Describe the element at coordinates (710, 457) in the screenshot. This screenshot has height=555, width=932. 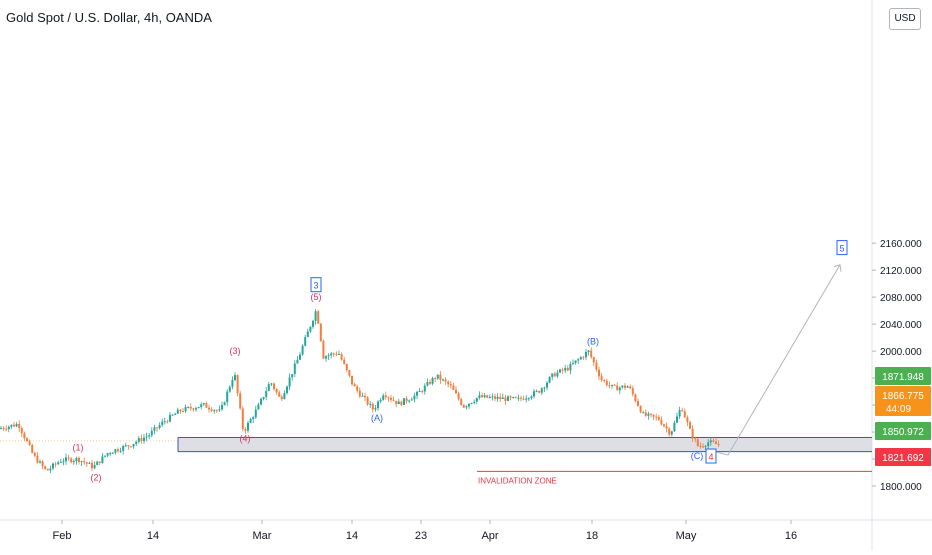
I see `wave-box-label: 4` at that location.